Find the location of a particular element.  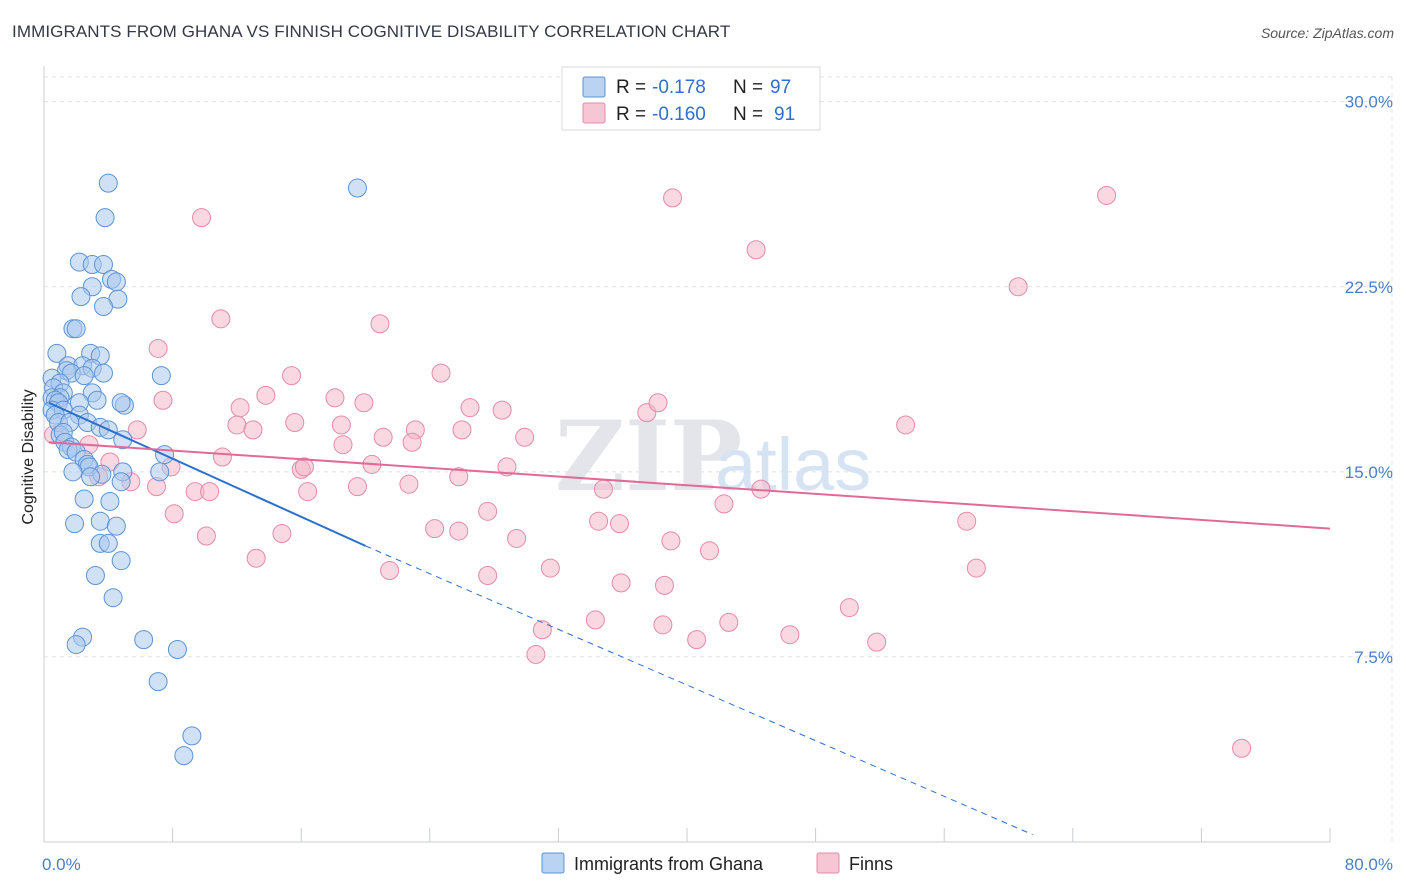

legend-r-label-ghana: R = is located at coordinates (631, 87).